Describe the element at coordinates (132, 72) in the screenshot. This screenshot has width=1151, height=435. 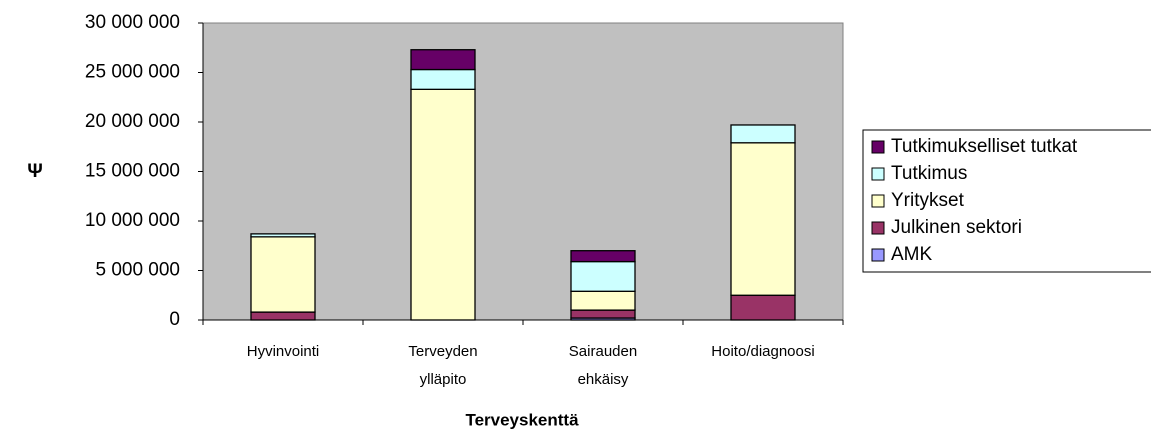
I see `y-tick-label: 25 000 000` at that location.